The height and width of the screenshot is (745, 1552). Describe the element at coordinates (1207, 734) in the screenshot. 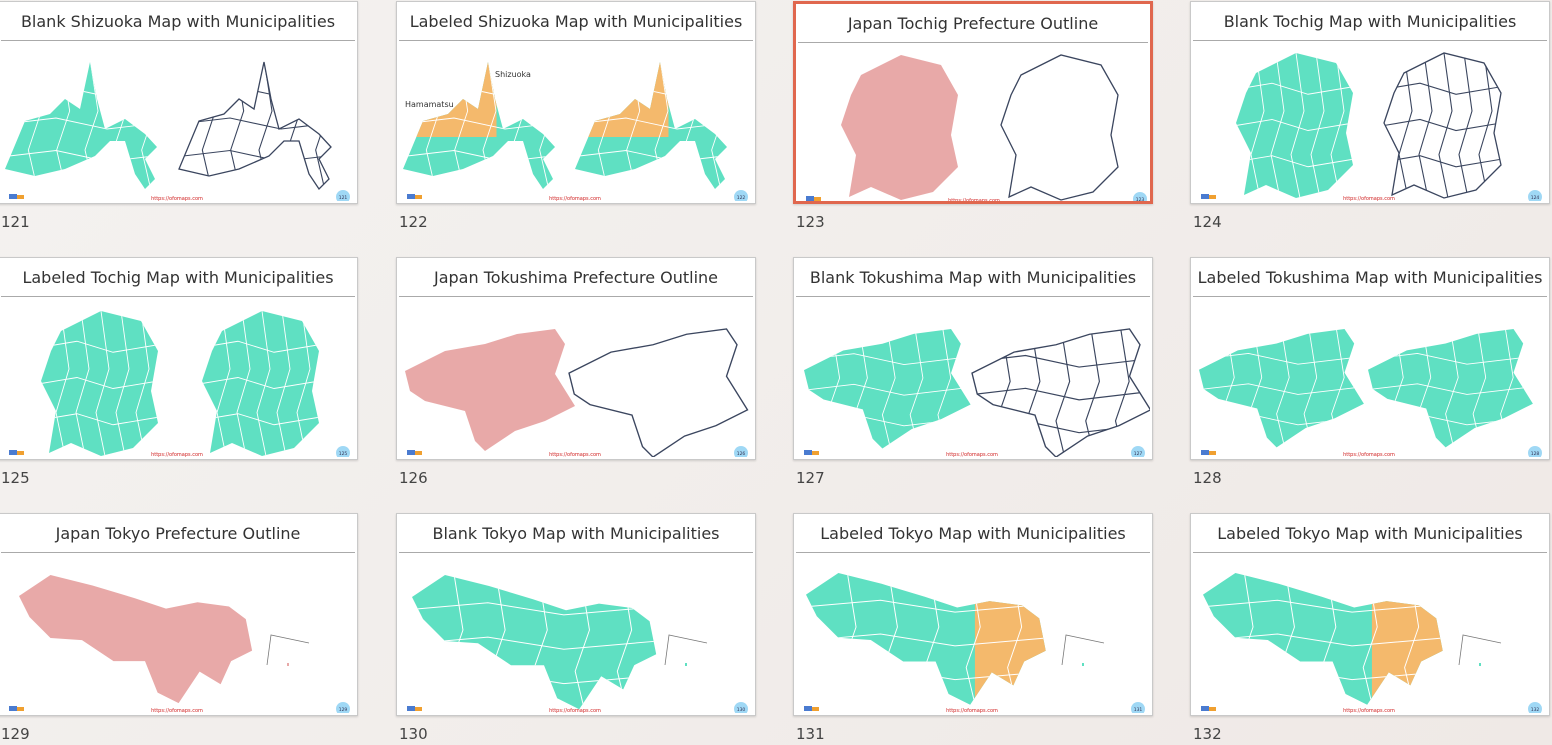

I see `slide-number: 132` at that location.